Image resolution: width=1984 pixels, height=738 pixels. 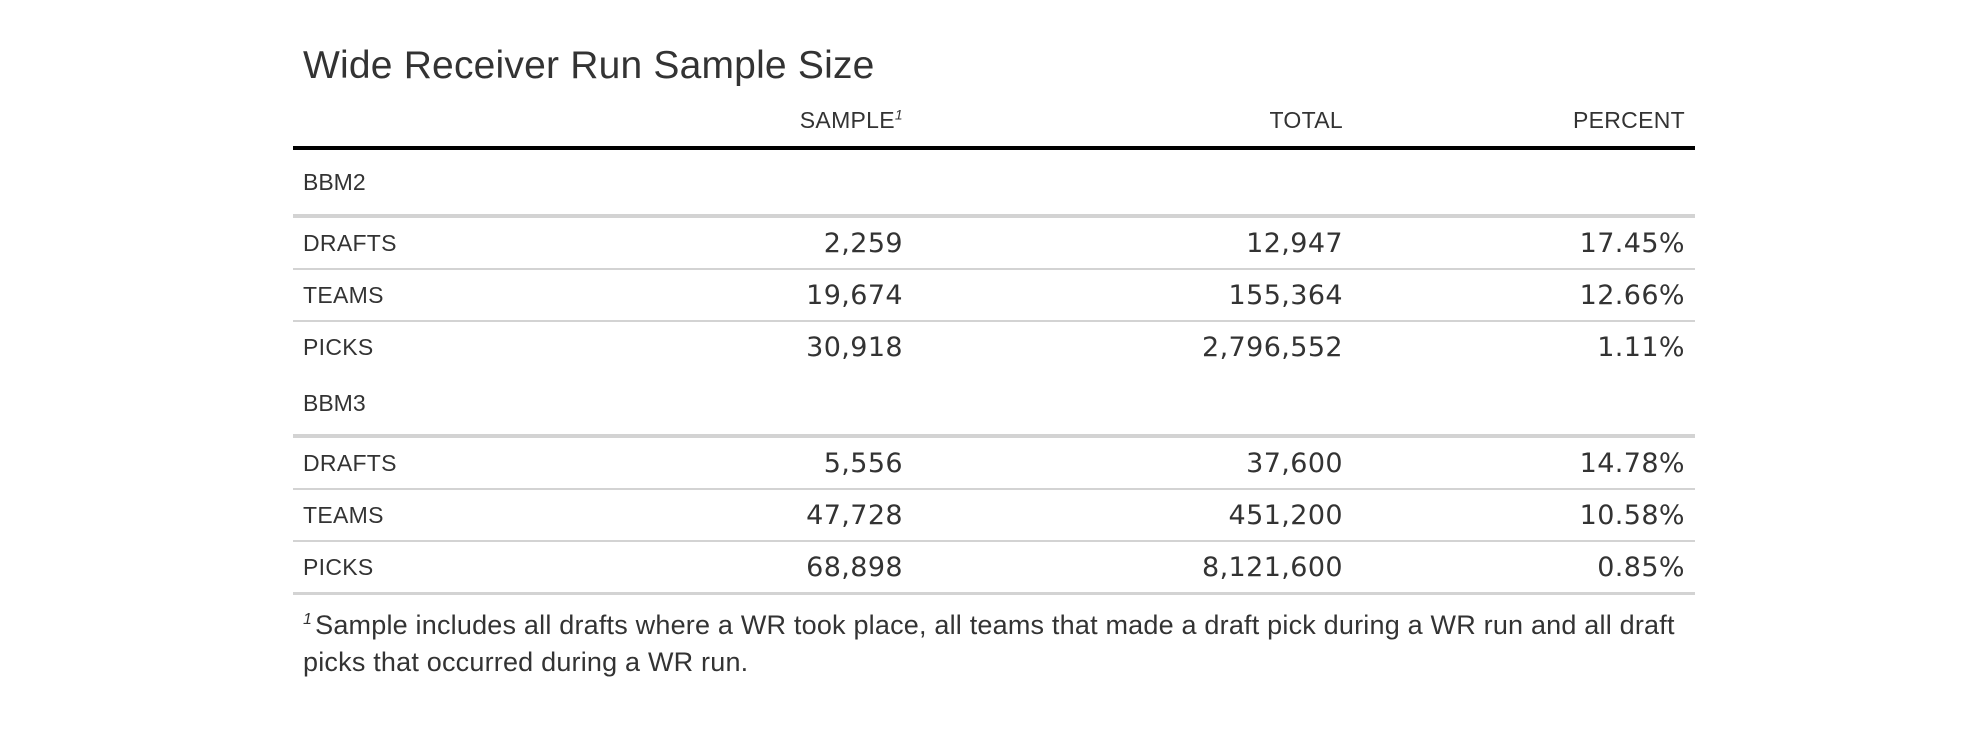 I want to click on column-header-sample: SAMPLE1, so click(x=773, y=123).